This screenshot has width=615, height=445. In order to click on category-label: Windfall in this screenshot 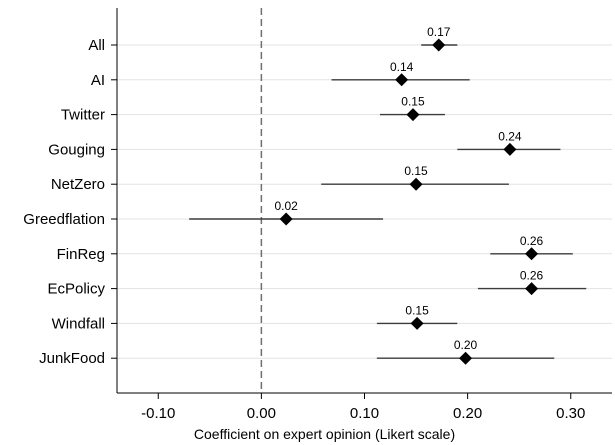, I will do `click(78, 323)`.